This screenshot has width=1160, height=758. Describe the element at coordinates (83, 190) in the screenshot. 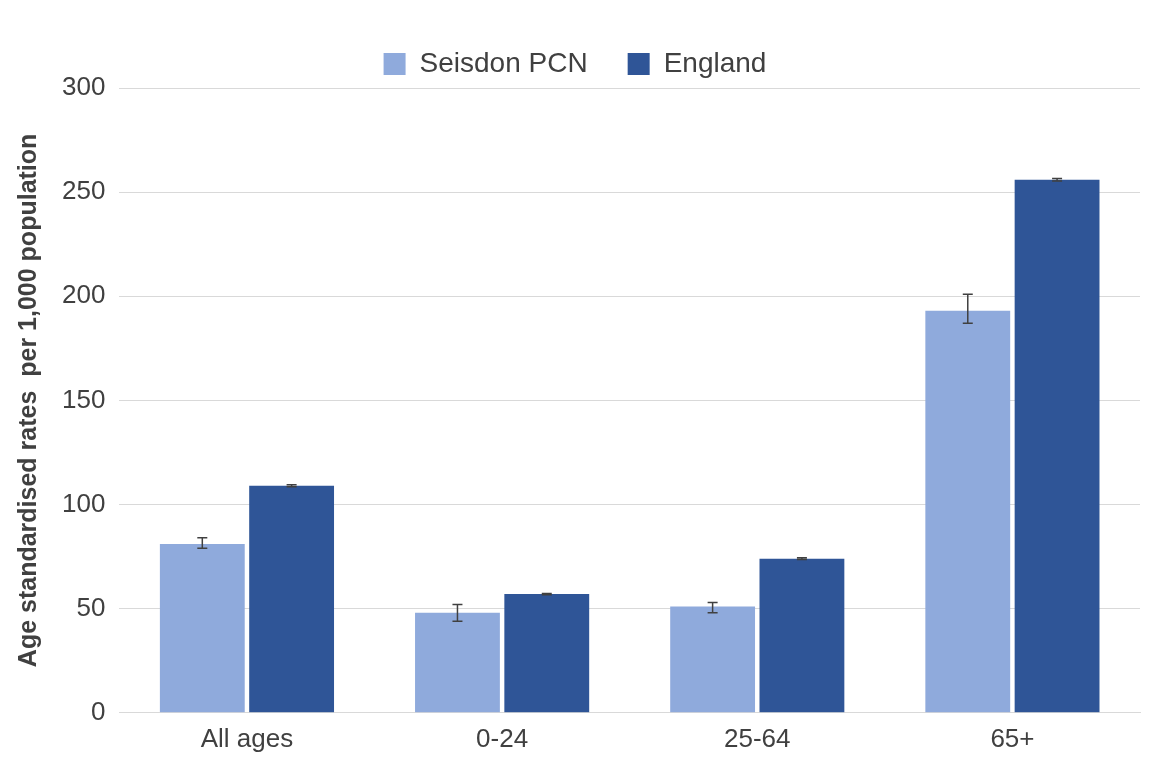

I see `y-tick-label: 250` at that location.